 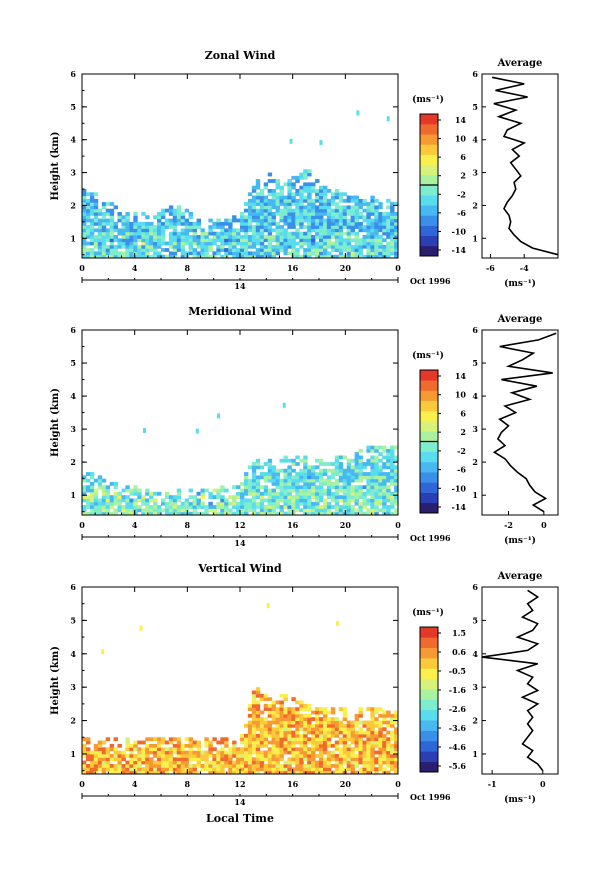 What do you see at coordinates (188, 784) in the screenshot?
I see `x-tick-label: 8` at bounding box center [188, 784].